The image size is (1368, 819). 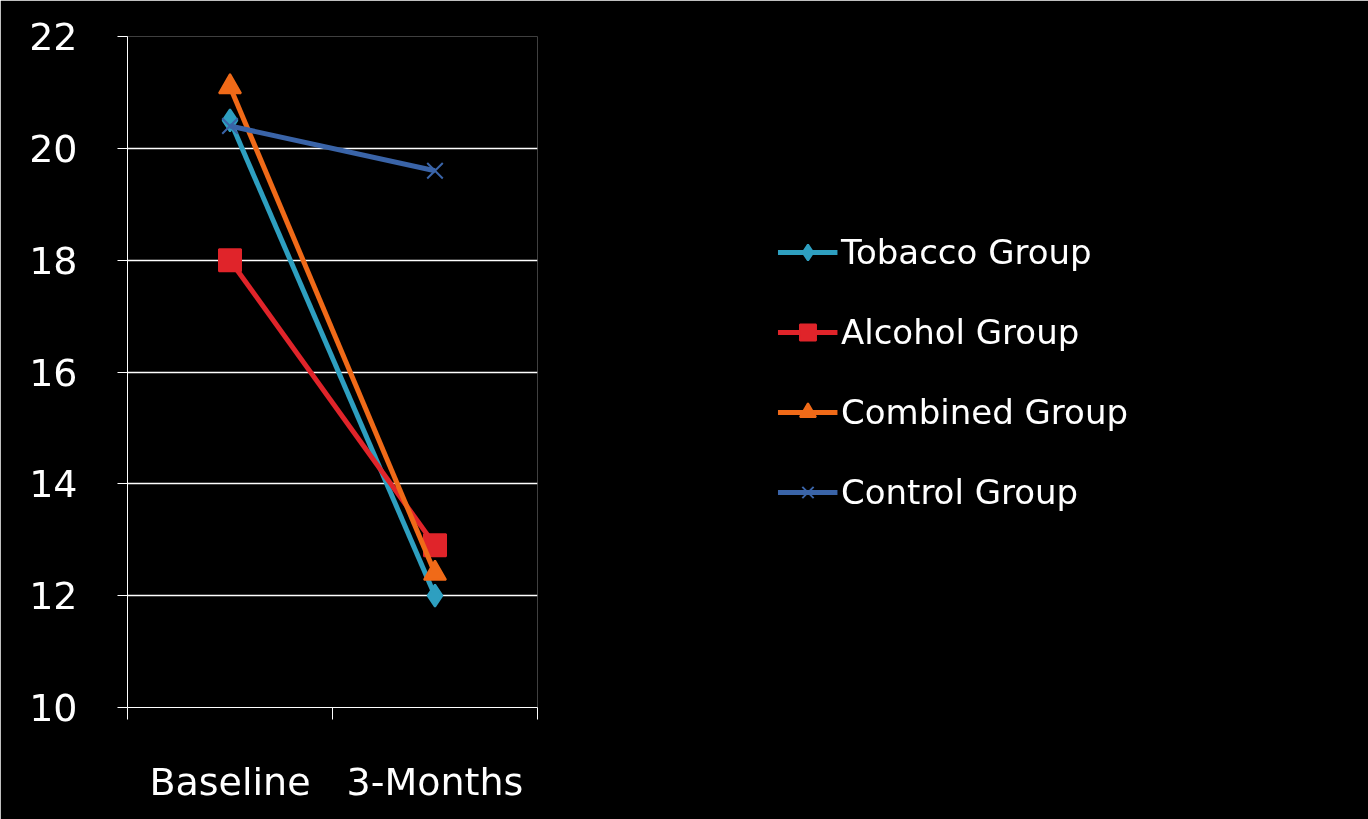 I want to click on legend-label: Alcohol Group, so click(x=960, y=331).